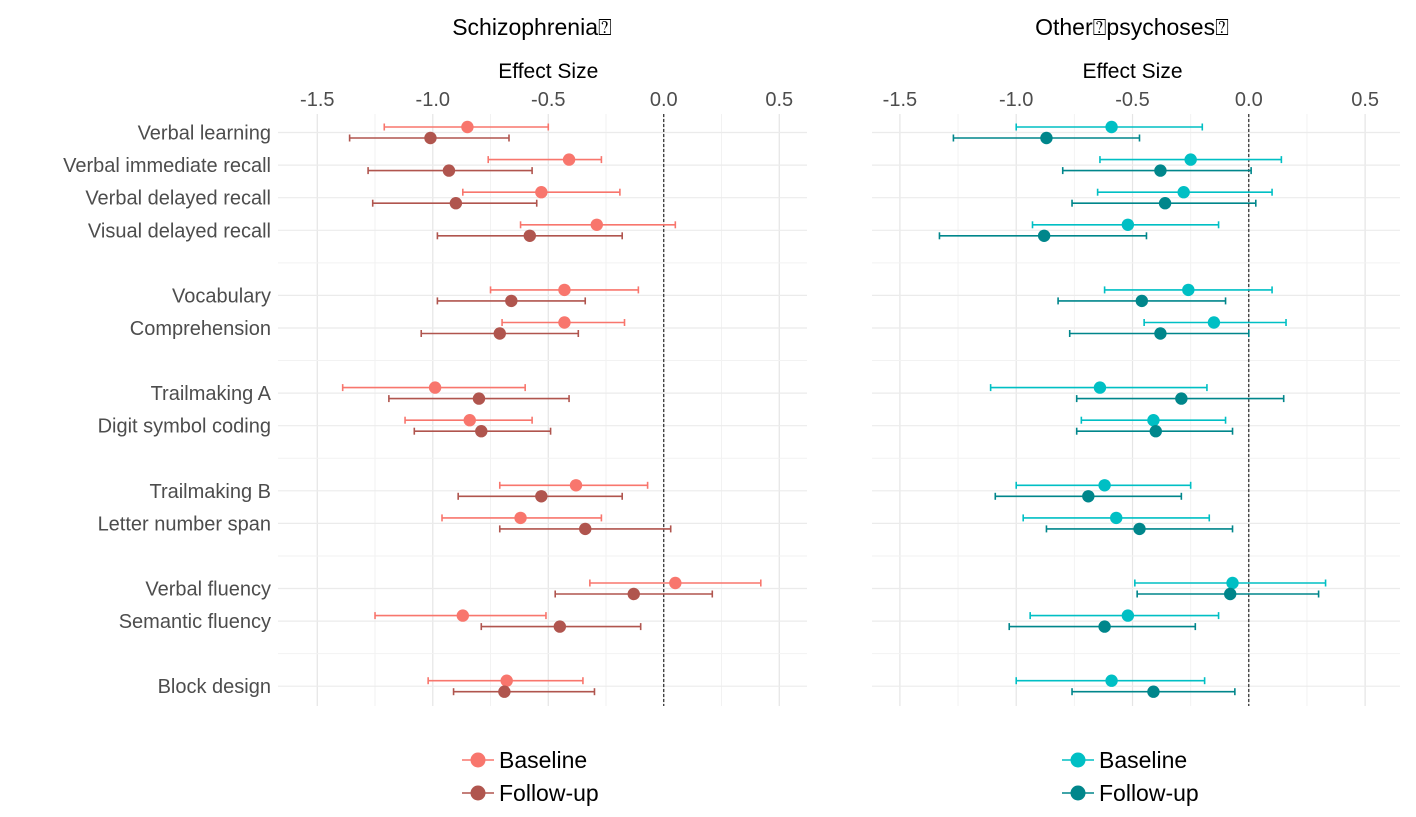 The width and height of the screenshot is (1416, 817). What do you see at coordinates (195, 622) in the screenshot?
I see `category-label: Semantic fluency` at bounding box center [195, 622].